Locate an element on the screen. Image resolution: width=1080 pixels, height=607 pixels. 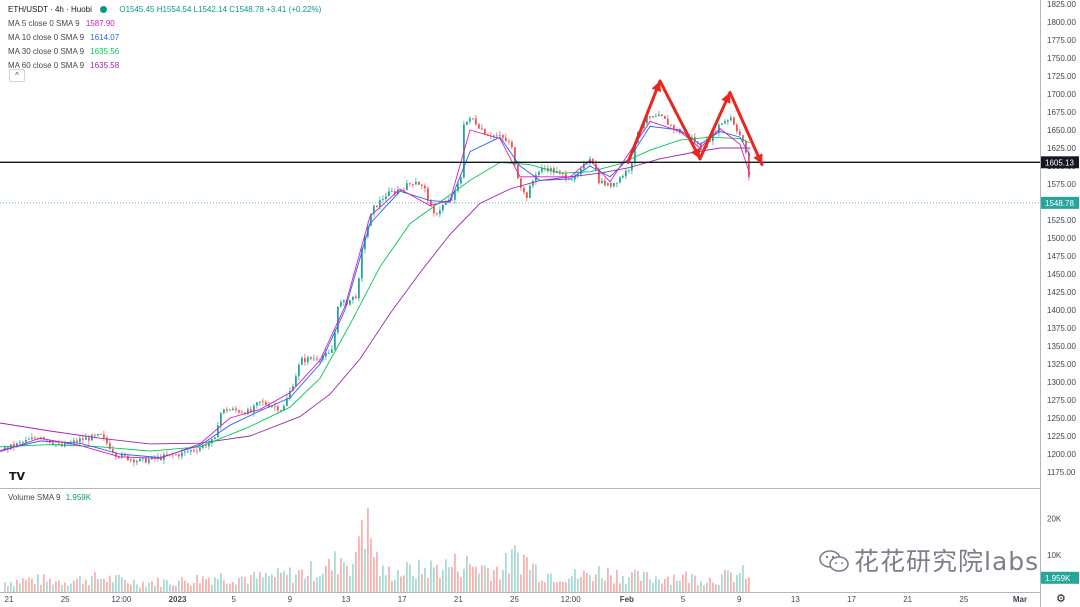
indicator-ma30: MA 30 close 0 SMA 9 1635.56 is located at coordinates (164, 52).